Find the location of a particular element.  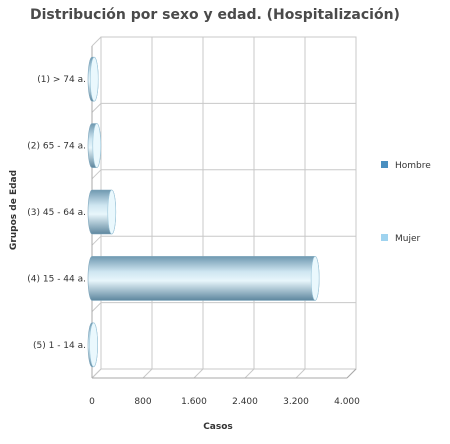

x-tick-label: 0 is located at coordinates (92, 402).